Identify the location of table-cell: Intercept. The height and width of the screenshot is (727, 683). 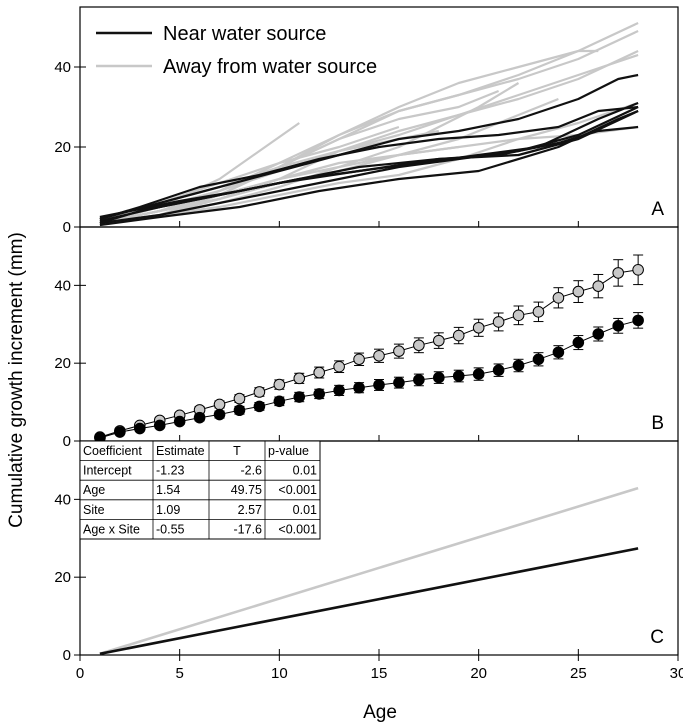
(107, 471).